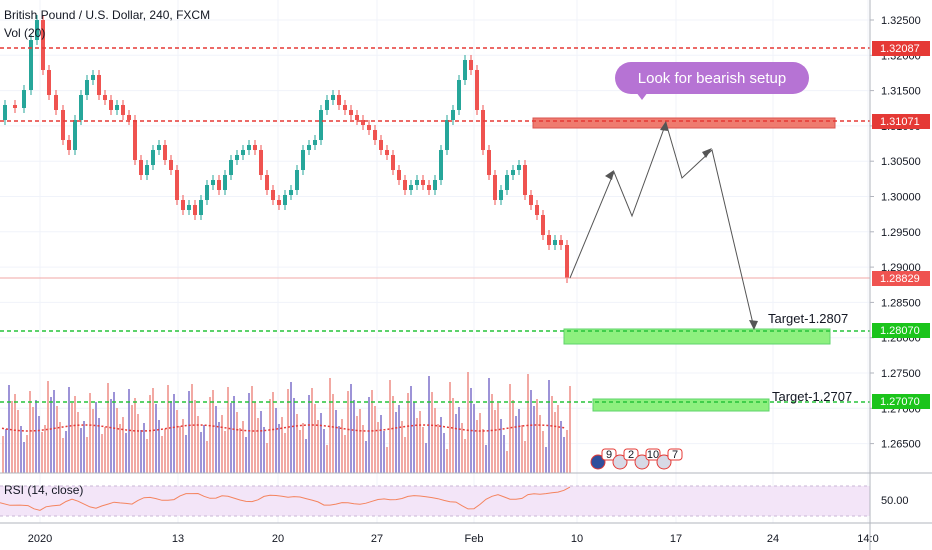 Image resolution: width=932 pixels, height=550 pixels. What do you see at coordinates (453, 539) in the screenshot?
I see `time-axis: 2020 13 20 27 Feb 10 17 24 14:0` at bounding box center [453, 539].